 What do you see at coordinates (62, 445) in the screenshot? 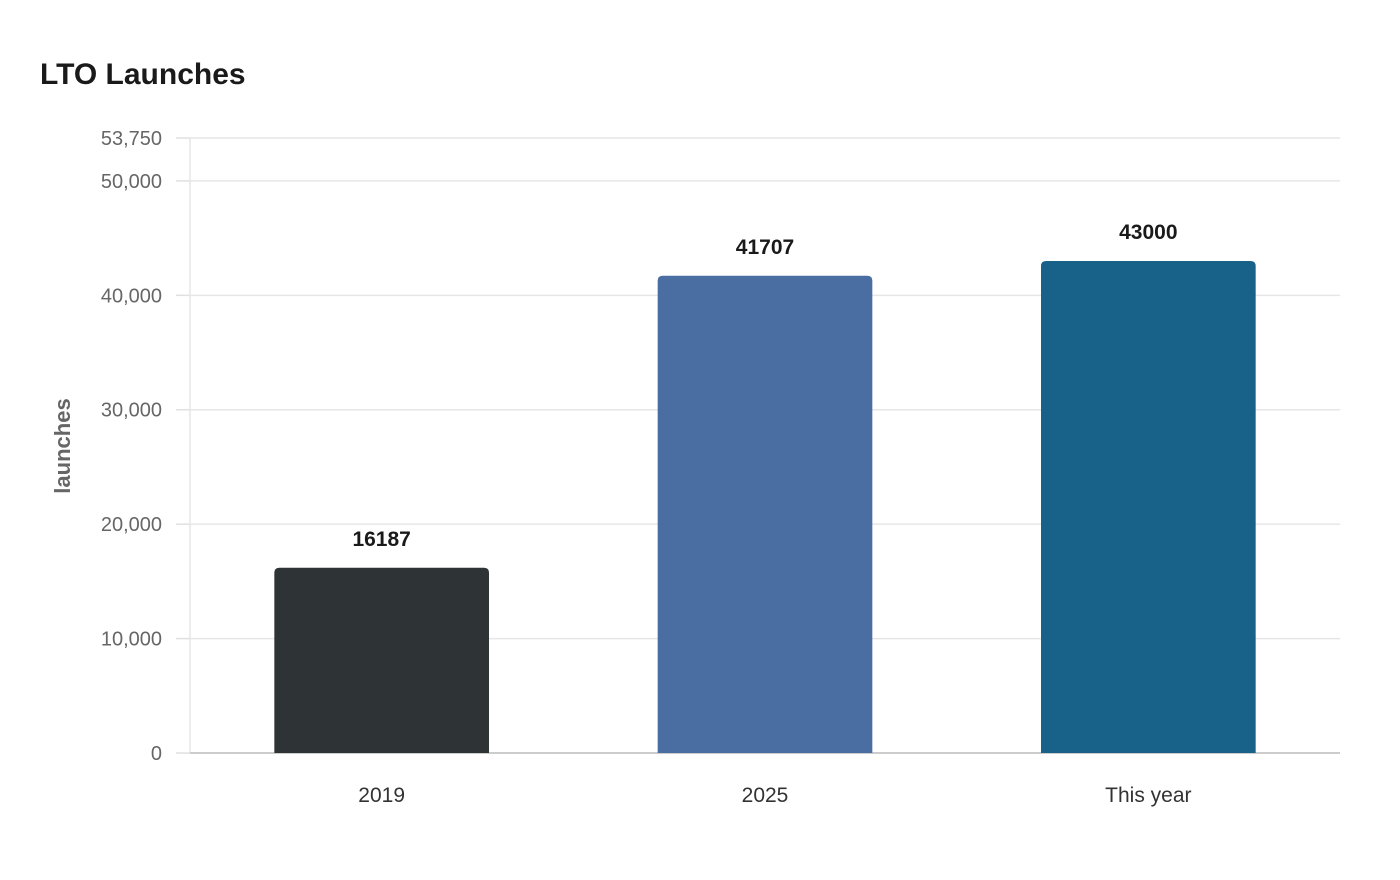
I see `y-axis-title: launches` at bounding box center [62, 445].